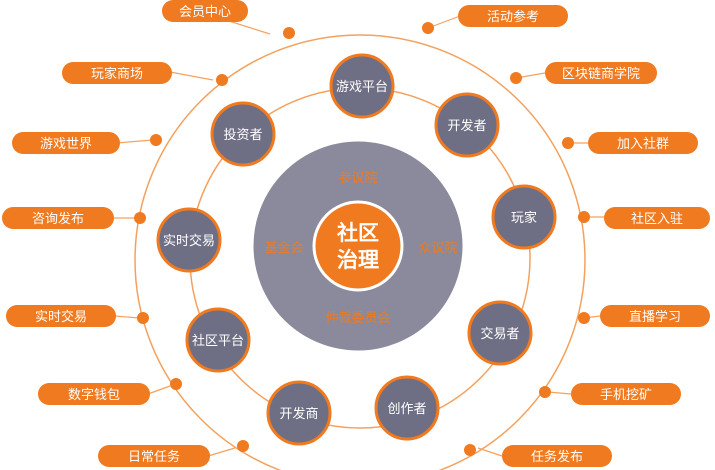 The height and width of the screenshot is (470, 715). I want to click on svg-text: 咨询发布, so click(58, 219).